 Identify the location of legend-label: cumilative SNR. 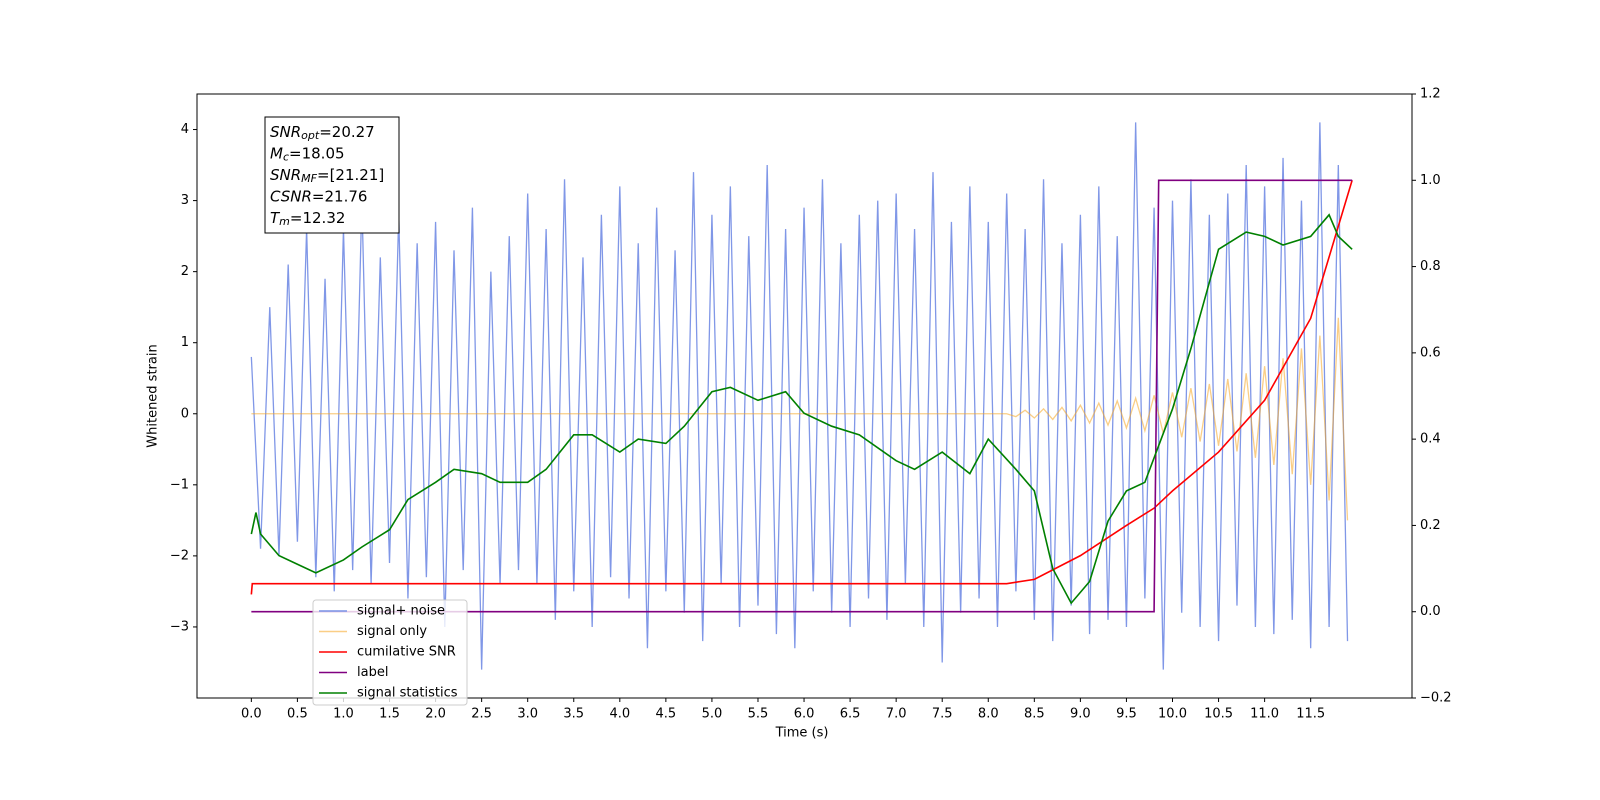
(406, 652).